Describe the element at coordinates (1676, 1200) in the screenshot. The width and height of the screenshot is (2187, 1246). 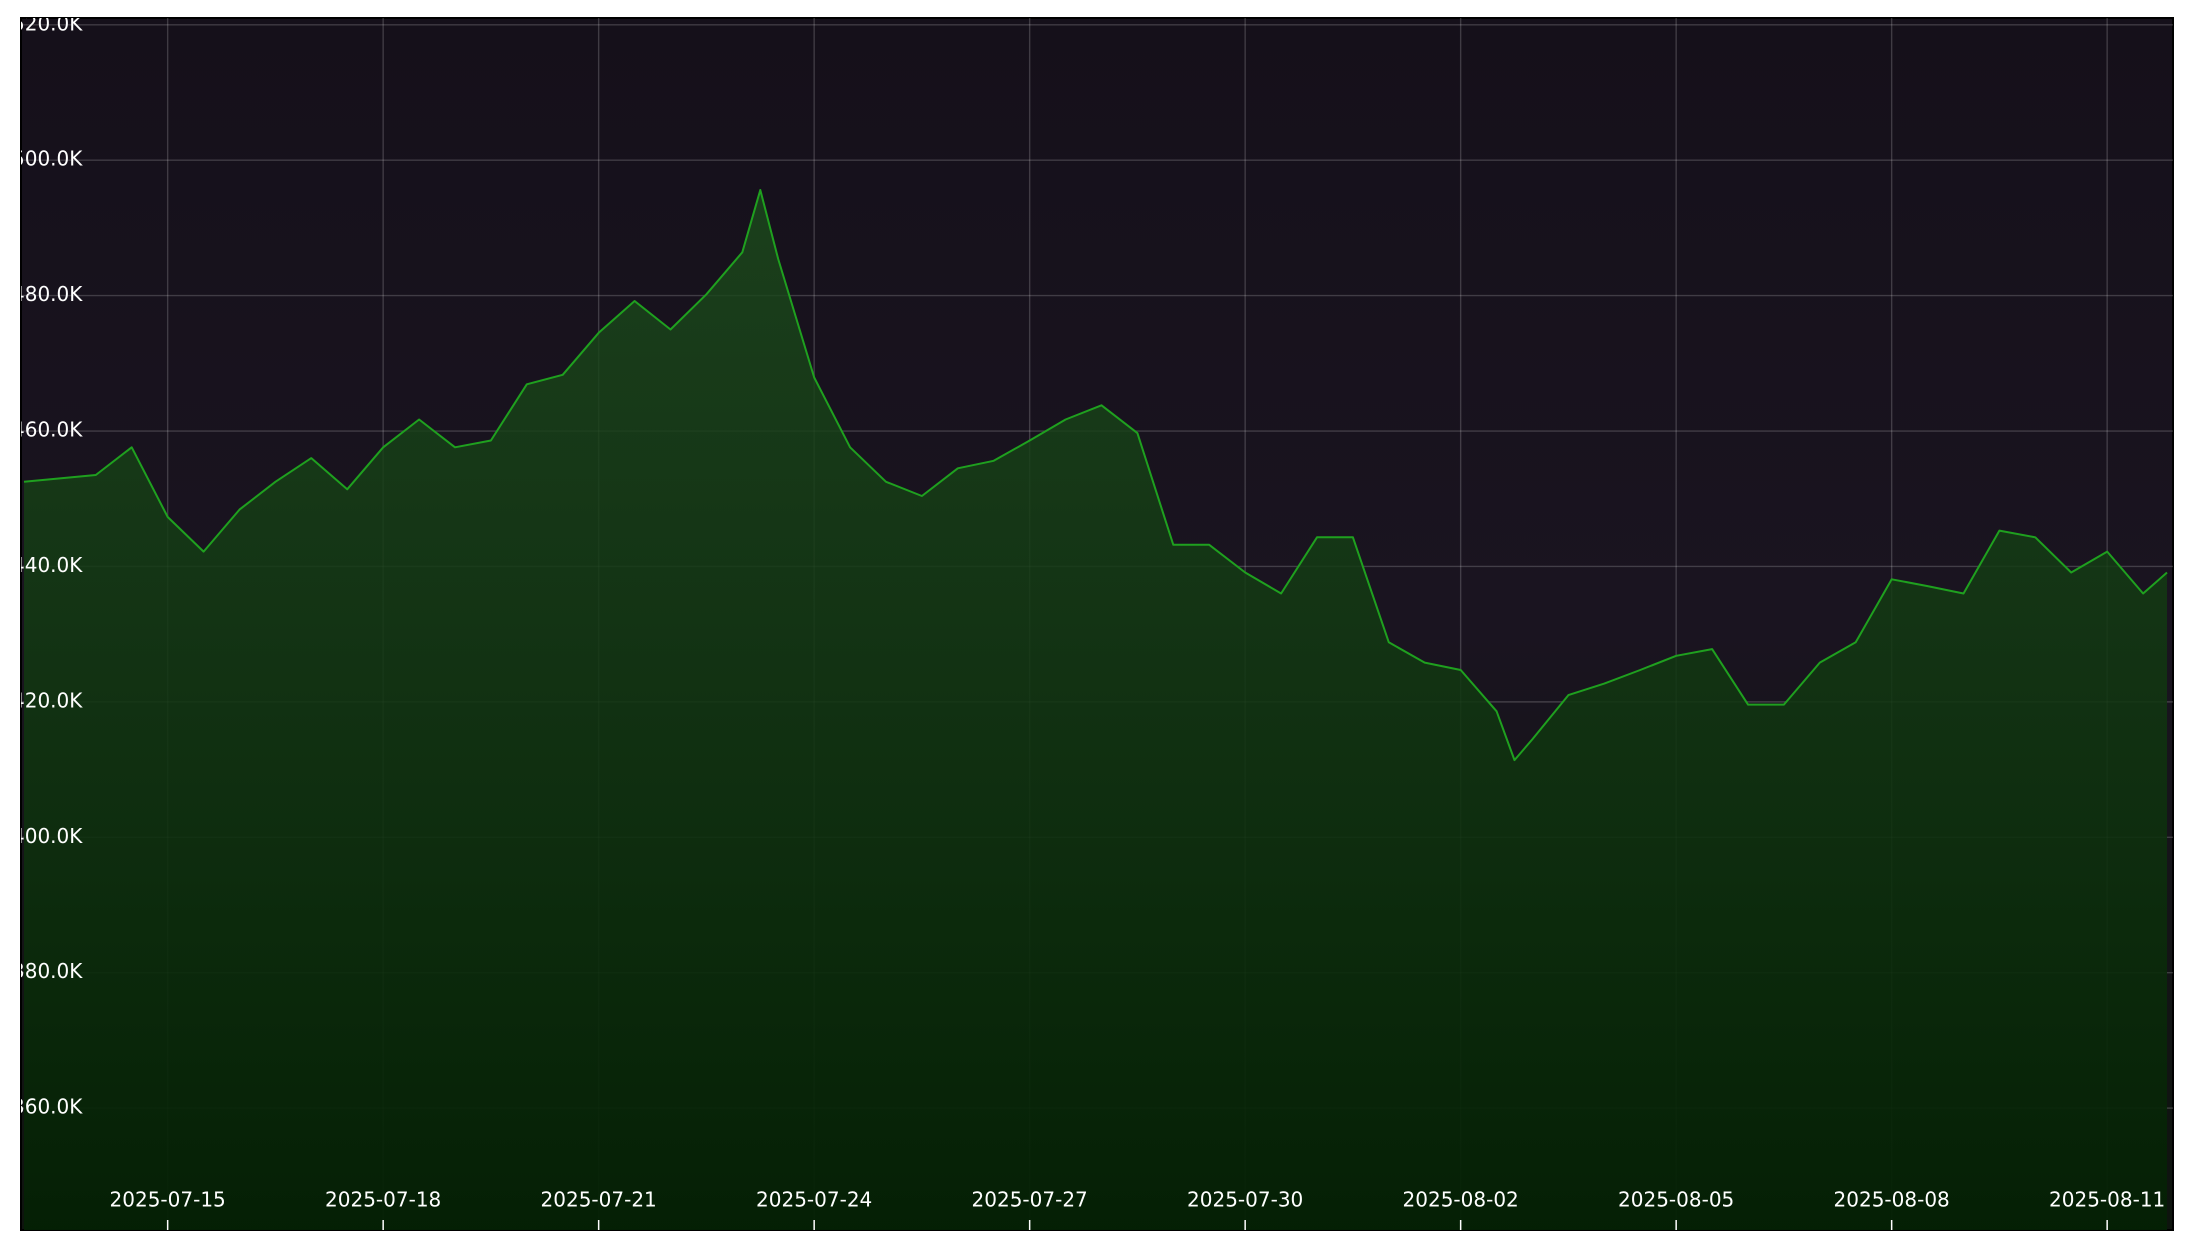
I see `x-tick-label: 2025-08-05` at that location.